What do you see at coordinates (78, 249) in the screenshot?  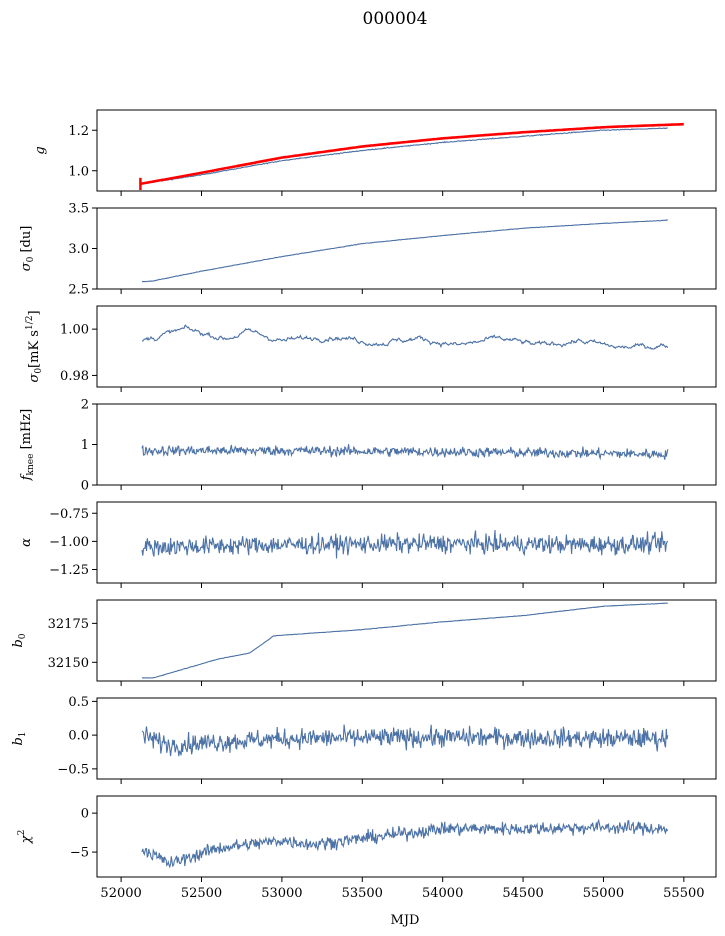 I see `y-tick-label: 3.0` at bounding box center [78, 249].